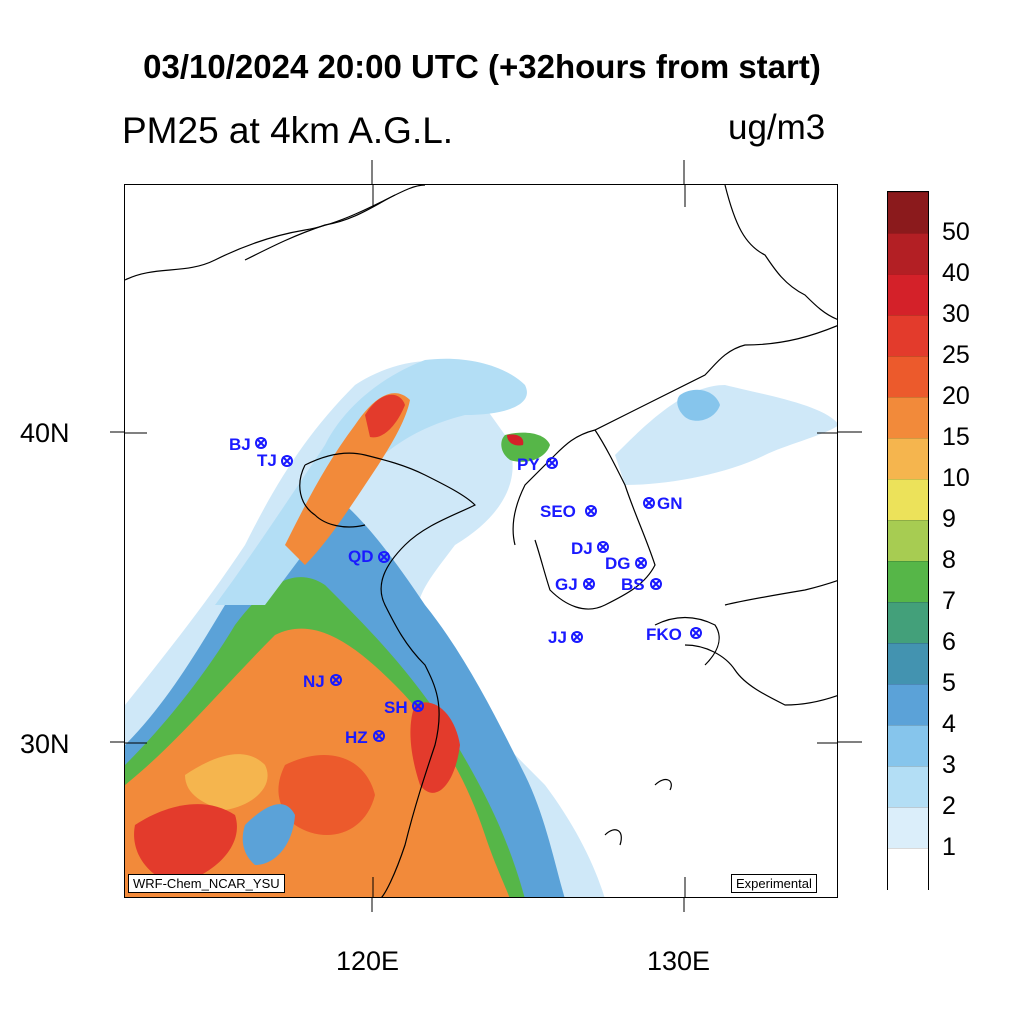 This screenshot has width=1024, height=1024. Describe the element at coordinates (949, 765) in the screenshot. I see `legend-label-3: 3` at that location.